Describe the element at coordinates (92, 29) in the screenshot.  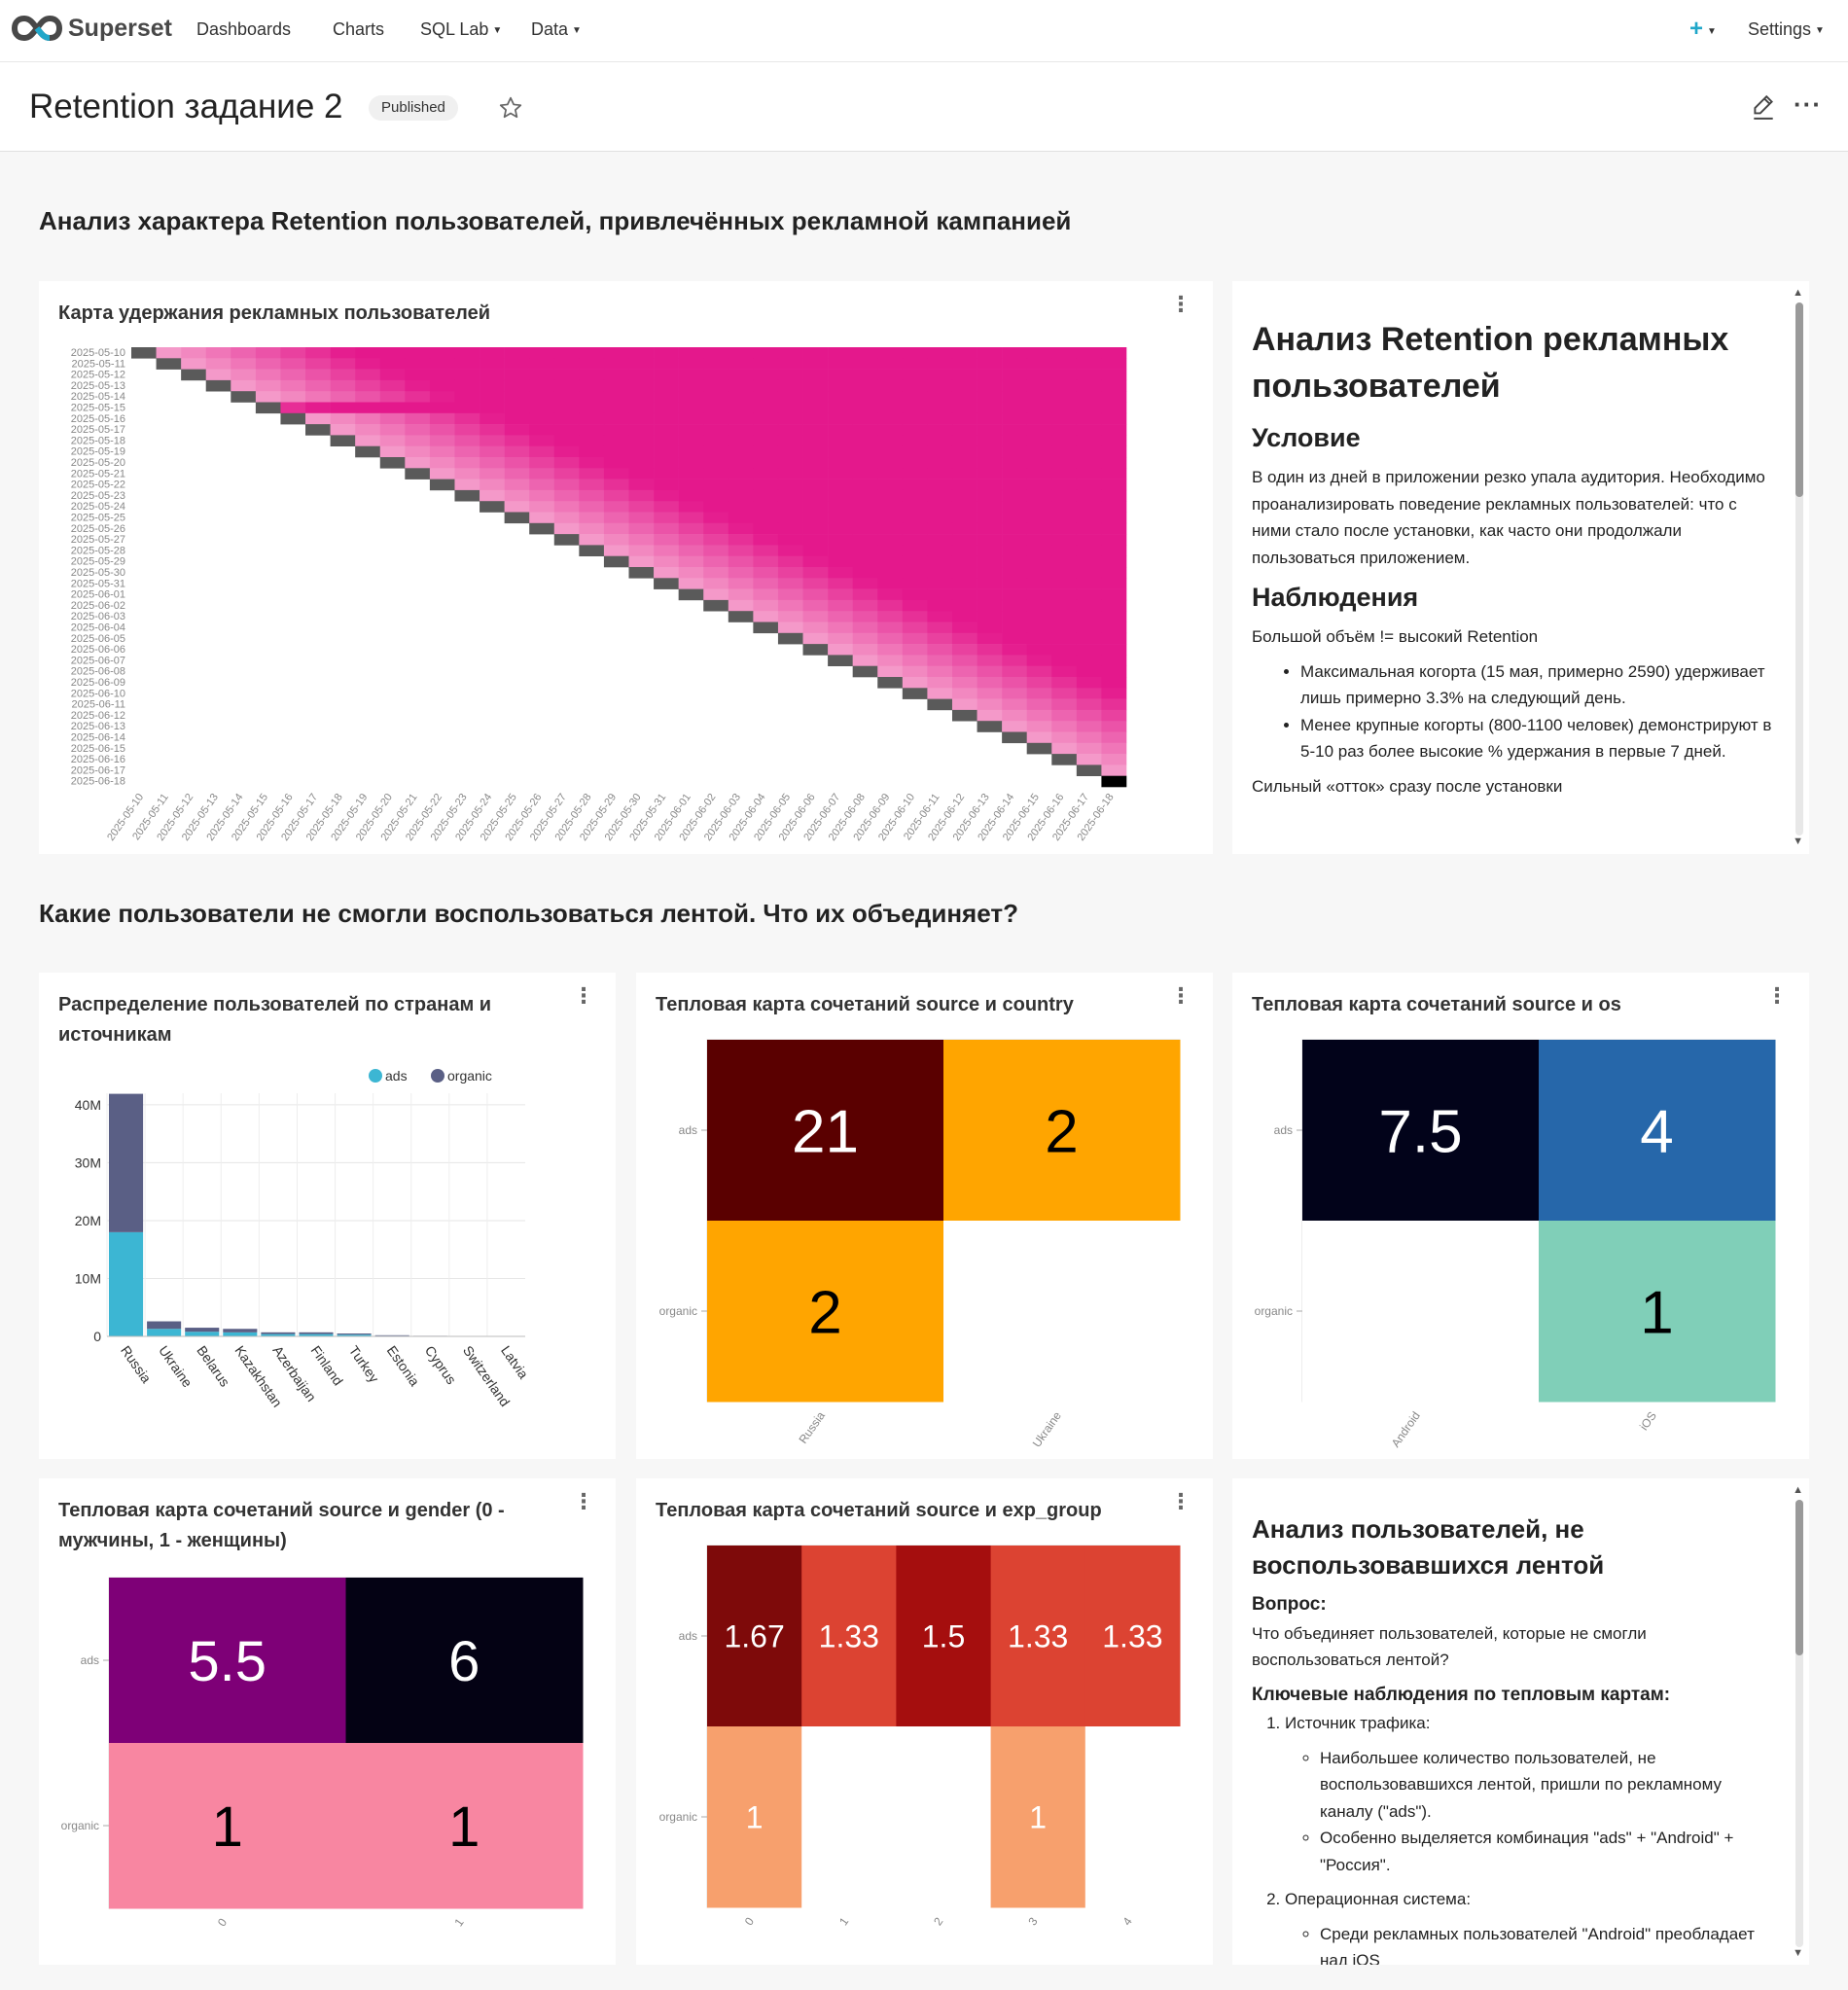
I see `superset-logo: Superset` at that location.